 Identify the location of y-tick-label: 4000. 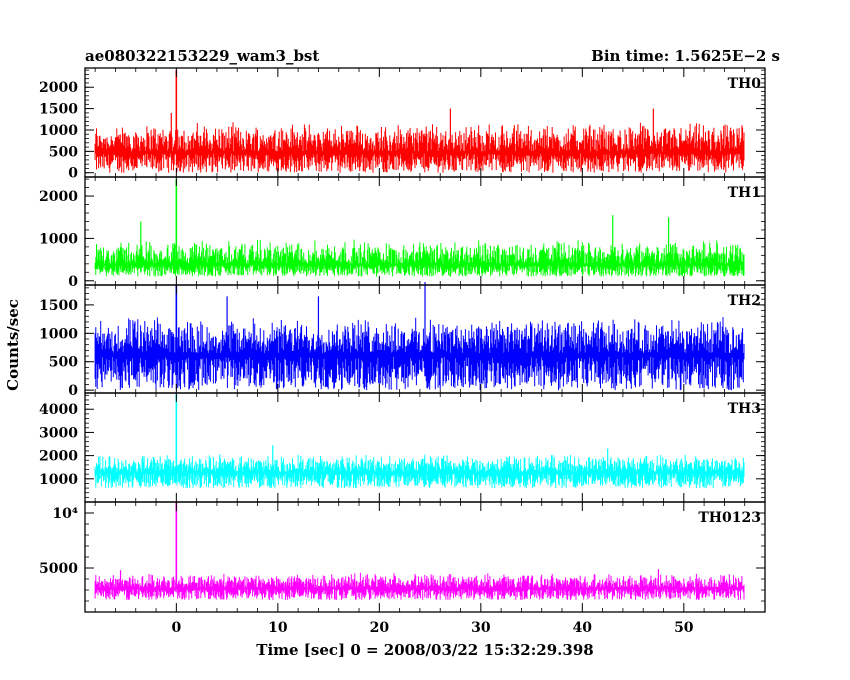
(58, 410).